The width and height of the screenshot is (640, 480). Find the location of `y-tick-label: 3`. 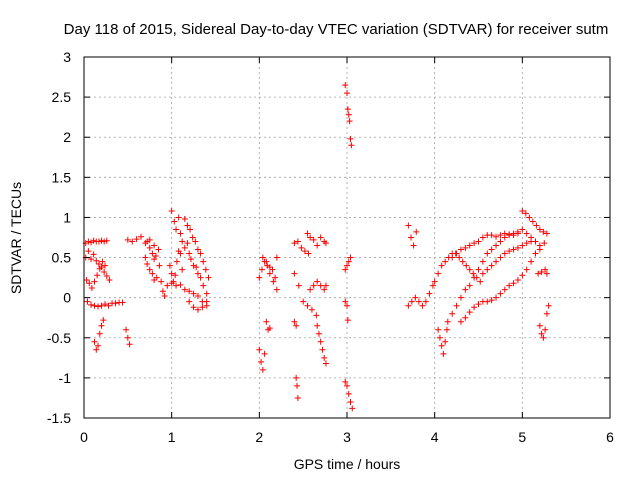

y-tick-label: 3 is located at coordinates (67, 57).